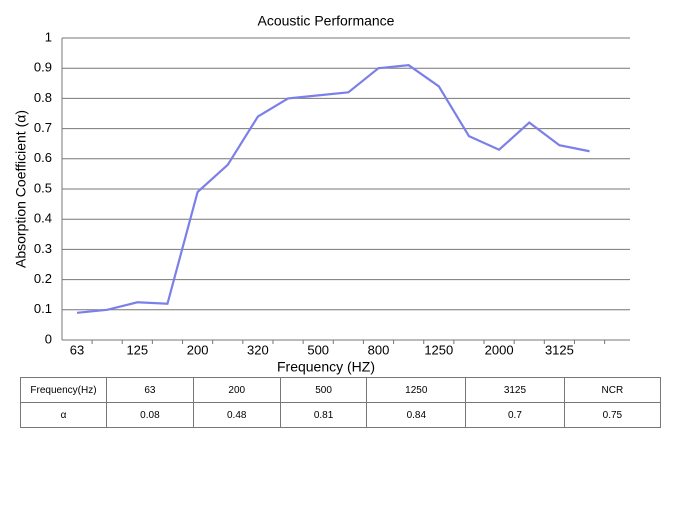 The height and width of the screenshot is (519, 693). What do you see at coordinates (21, 189) in the screenshot?
I see `y-axis-label: Absorption Coefficient (α)` at bounding box center [21, 189].